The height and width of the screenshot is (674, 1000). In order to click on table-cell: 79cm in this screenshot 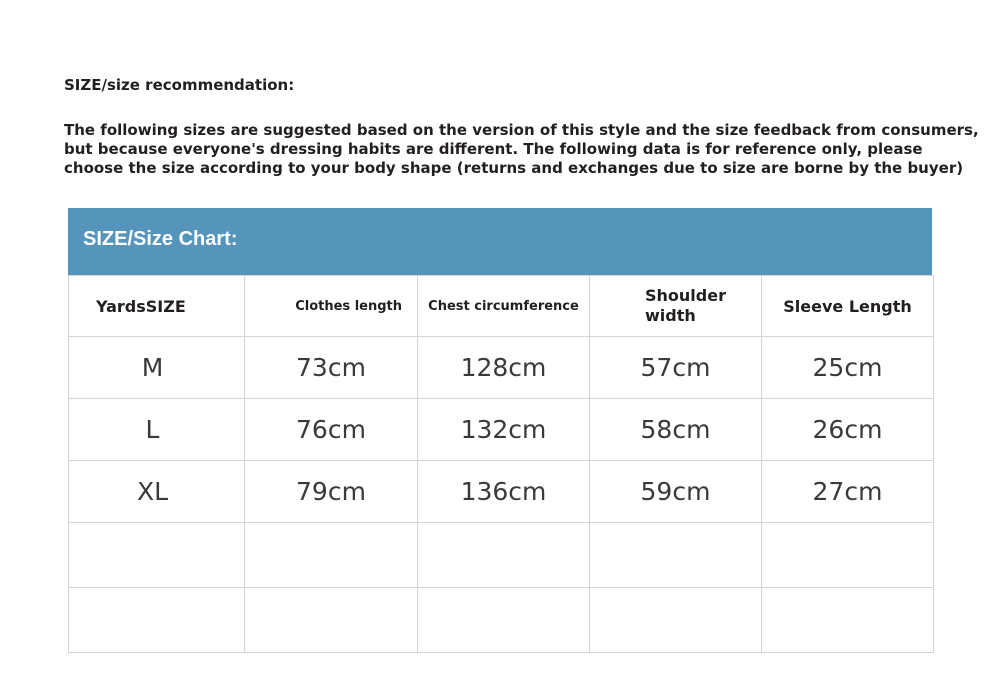, I will do `click(331, 491)`.